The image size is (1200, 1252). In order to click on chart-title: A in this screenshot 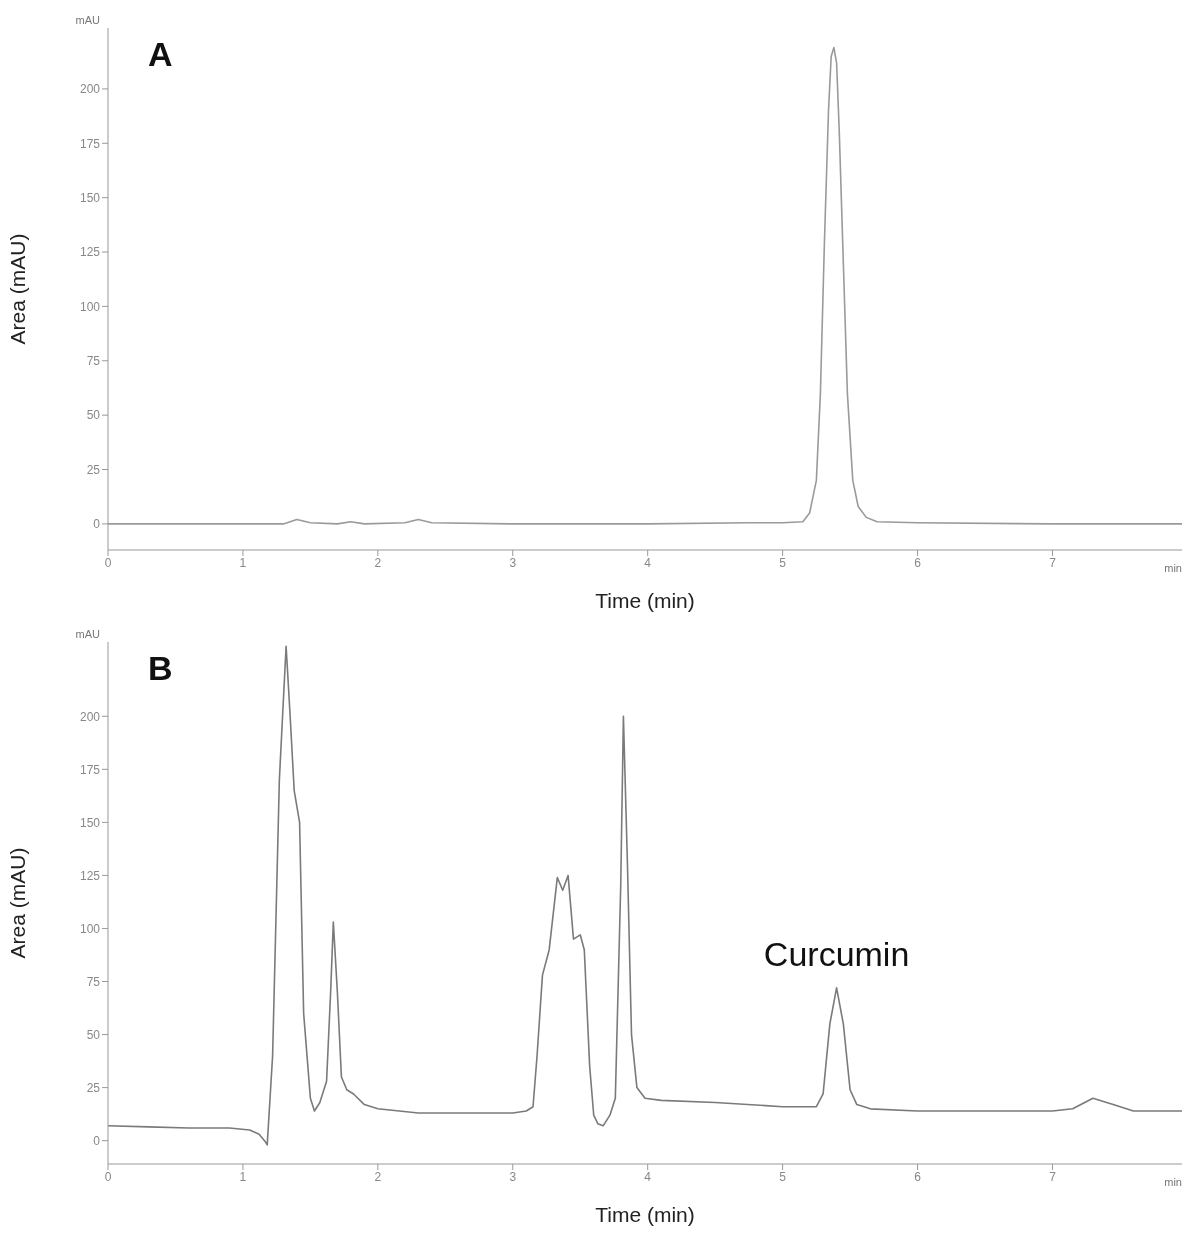, I will do `click(160, 54)`.